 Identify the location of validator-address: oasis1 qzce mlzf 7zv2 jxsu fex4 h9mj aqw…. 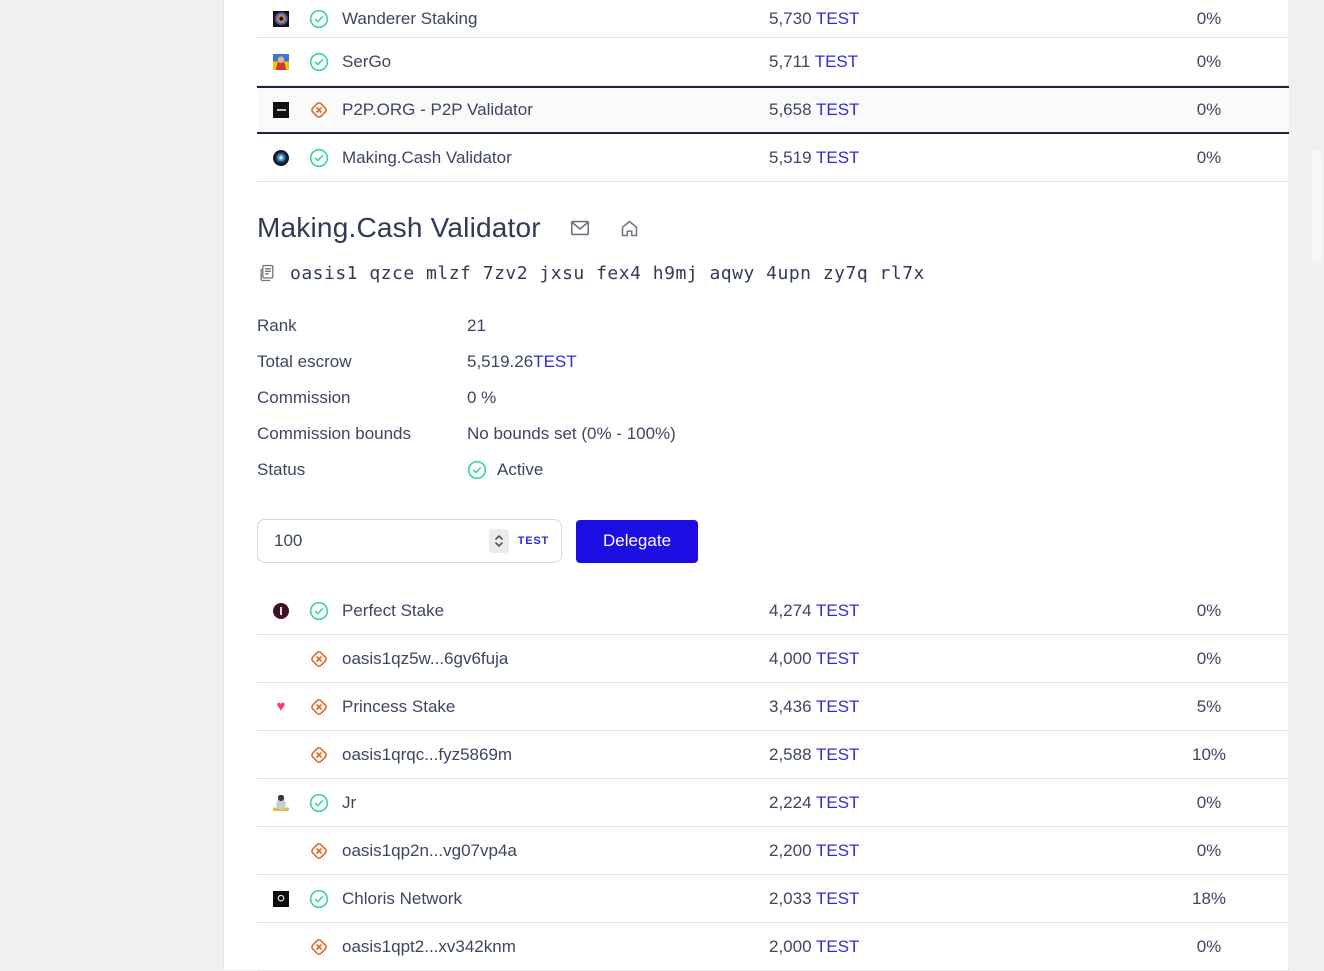
(607, 273).